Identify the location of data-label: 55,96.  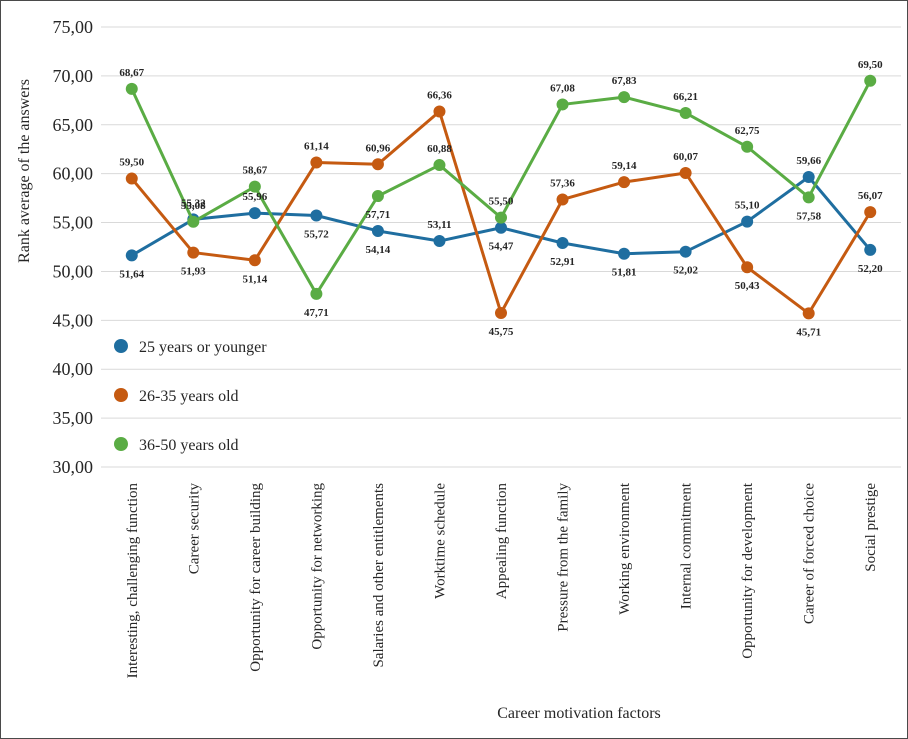
(254, 197).